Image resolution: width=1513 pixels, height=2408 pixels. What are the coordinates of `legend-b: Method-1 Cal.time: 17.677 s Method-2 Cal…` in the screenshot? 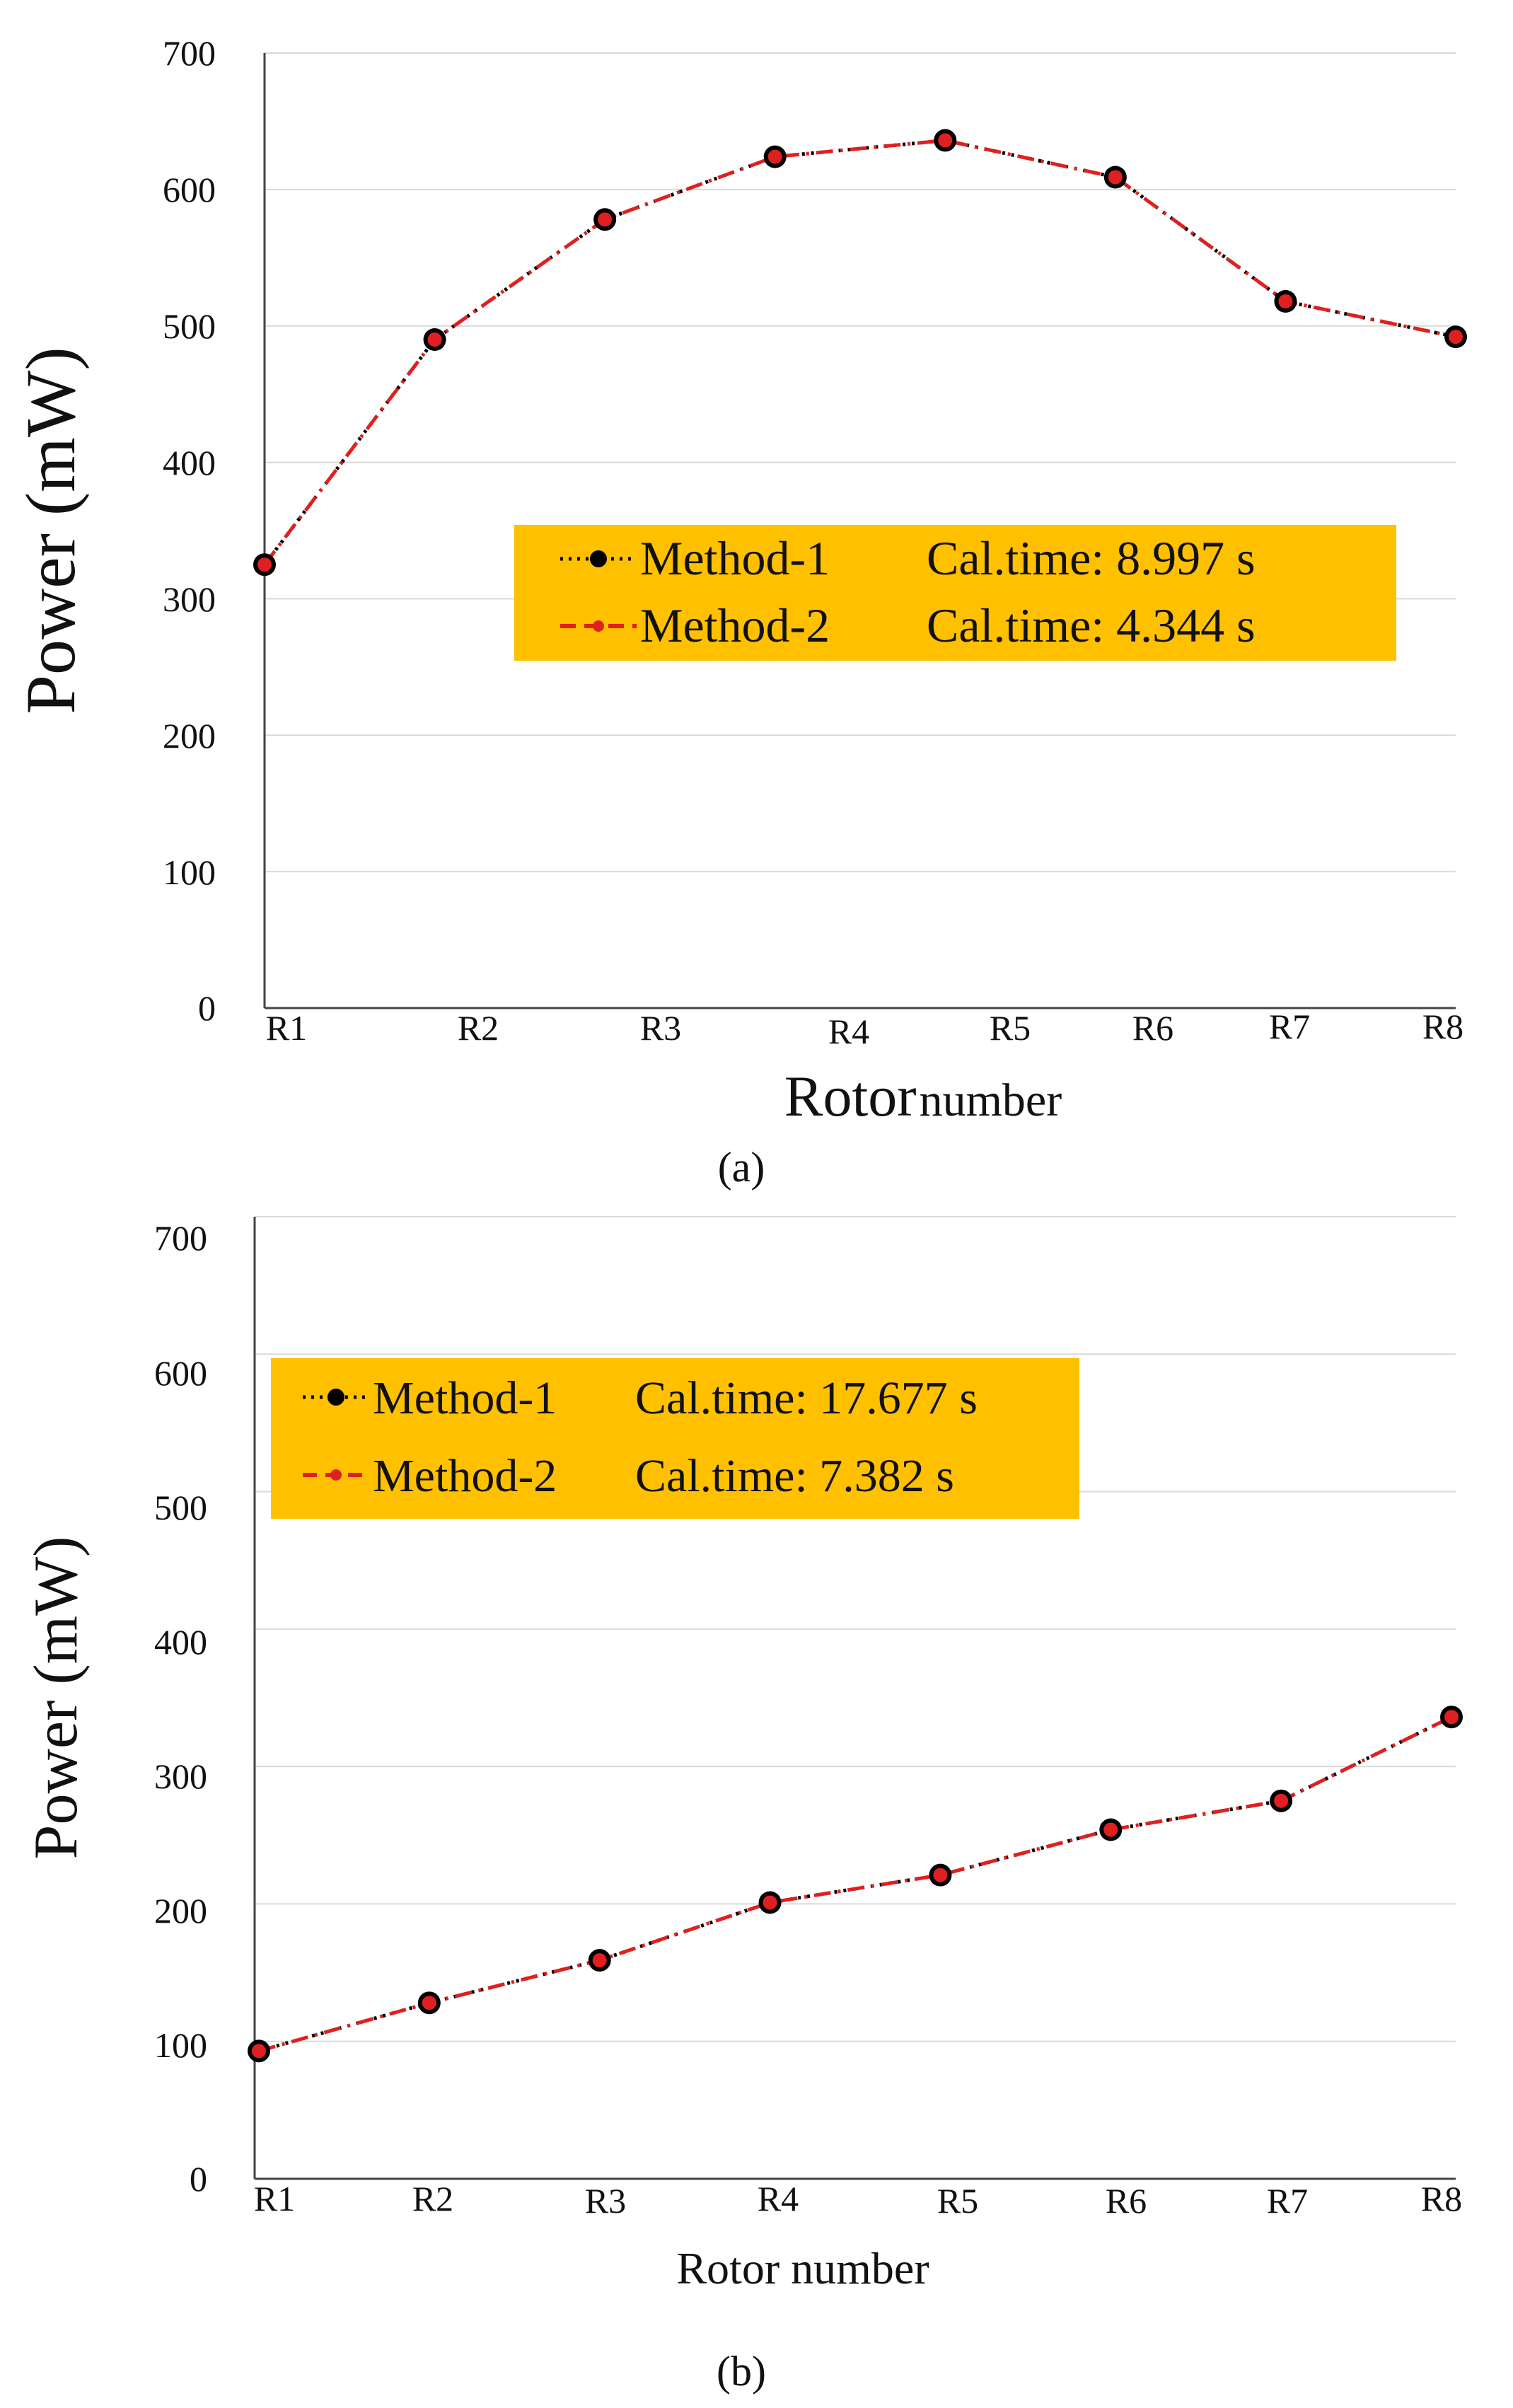 It's located at (675, 1438).